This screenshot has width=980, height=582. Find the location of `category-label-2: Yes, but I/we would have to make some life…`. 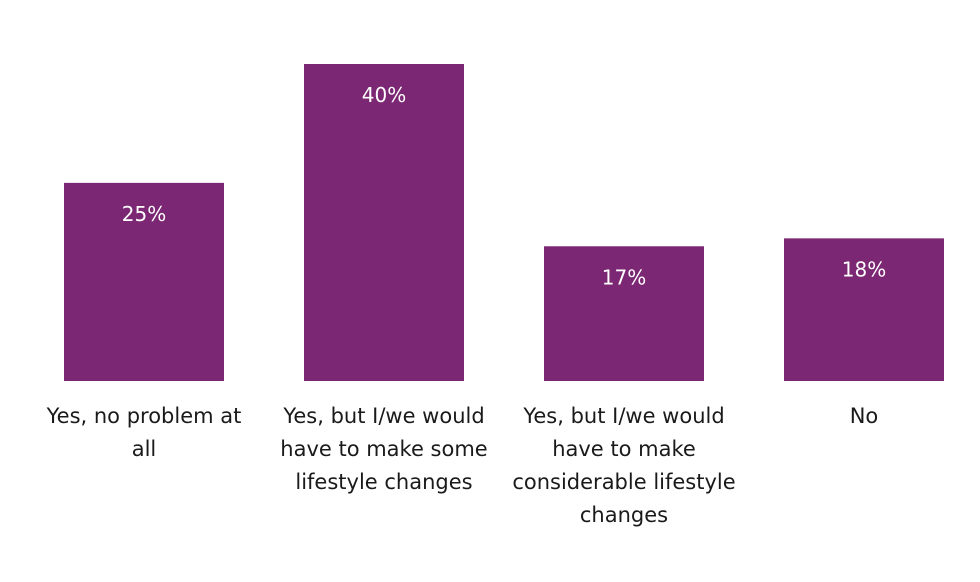

category-label-2: Yes, but I/we would have to make some life… is located at coordinates (383, 449).